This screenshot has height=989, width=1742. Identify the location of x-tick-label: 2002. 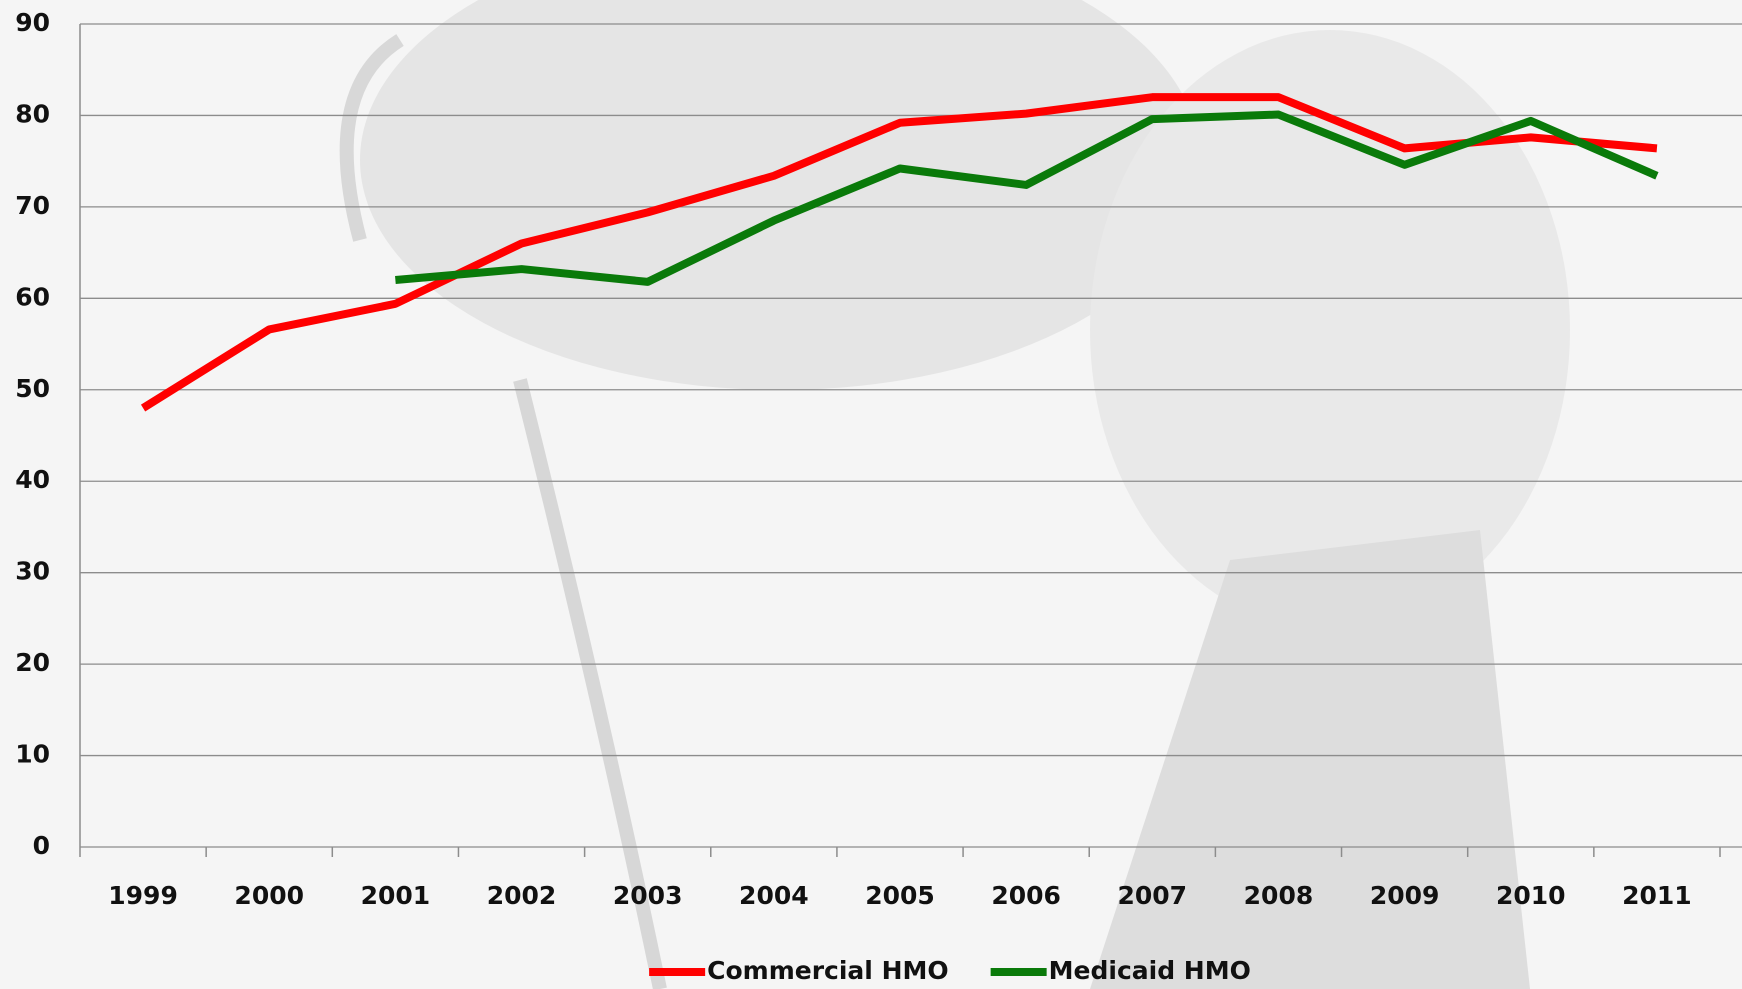
(522, 895).